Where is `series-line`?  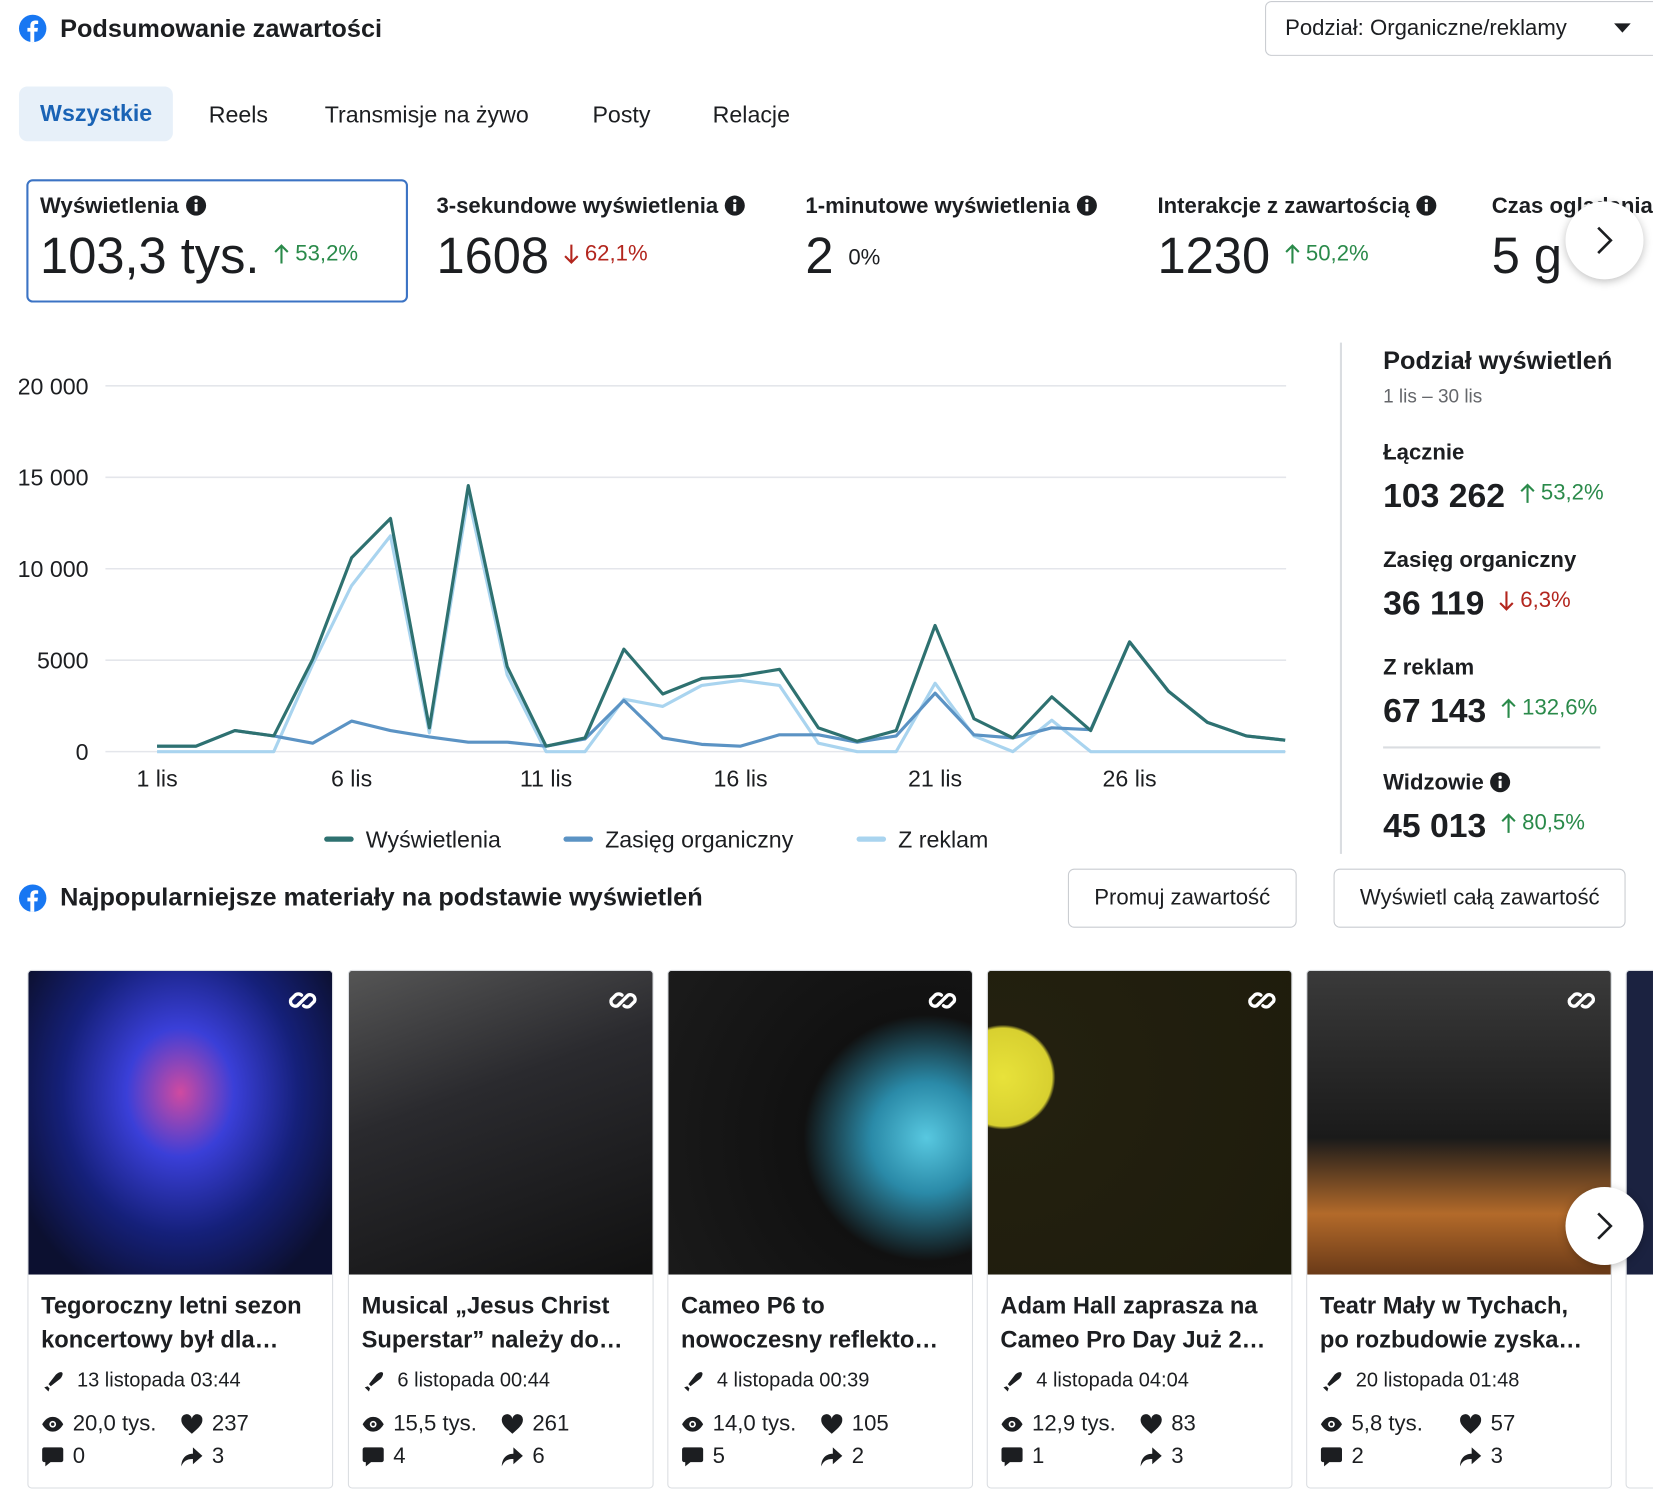 series-line is located at coordinates (721, 624).